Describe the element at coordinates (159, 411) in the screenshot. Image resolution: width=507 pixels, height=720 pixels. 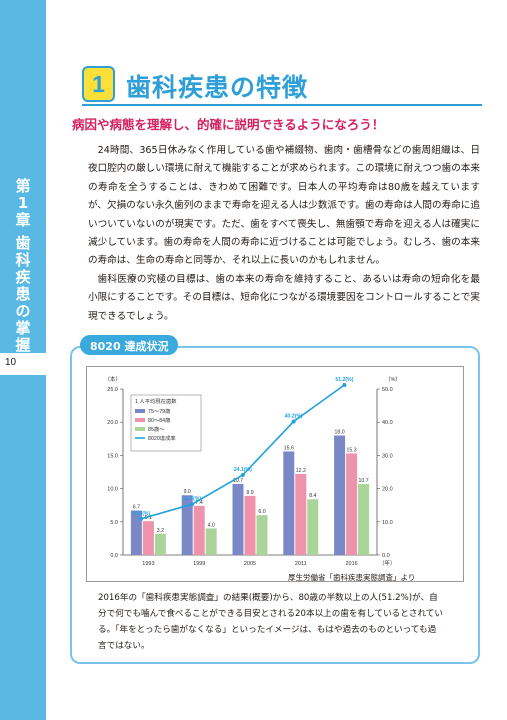
I see `legend-label: 75～79歳` at that location.